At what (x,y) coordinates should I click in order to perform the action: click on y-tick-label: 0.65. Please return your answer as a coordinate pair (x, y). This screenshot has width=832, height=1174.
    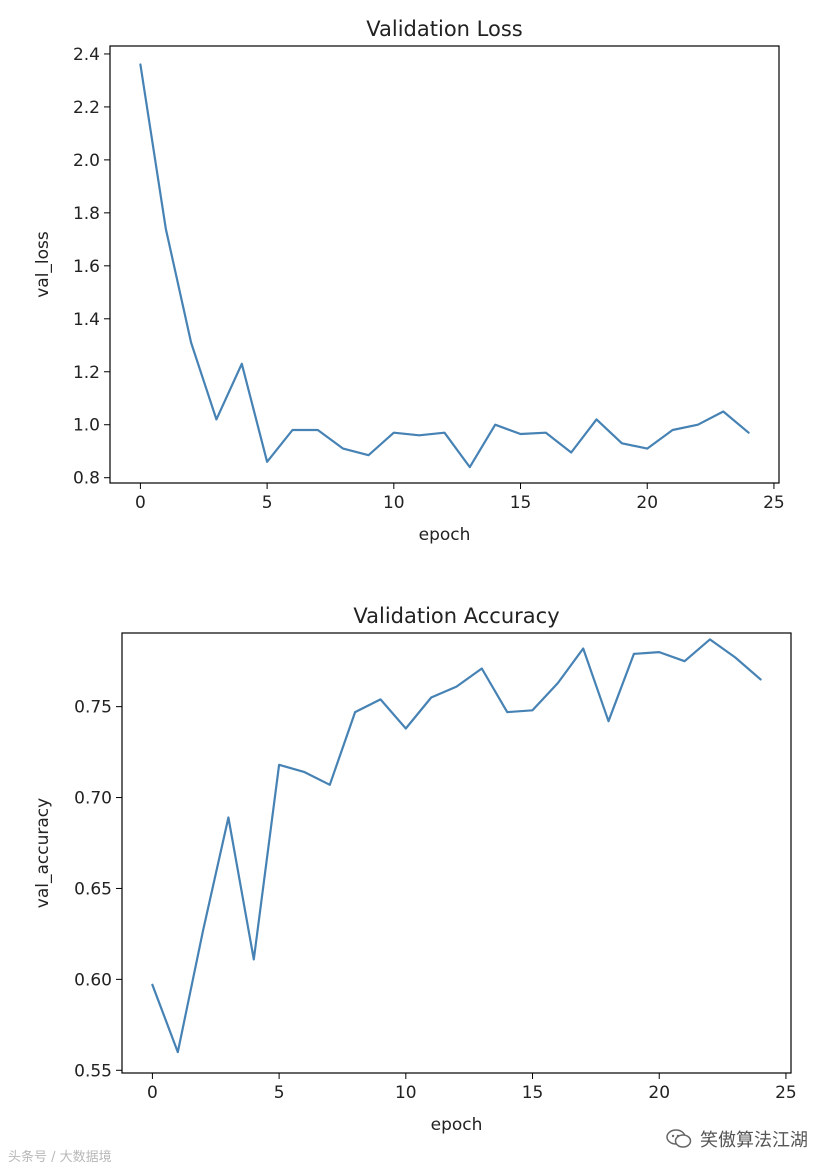
    Looking at the image, I should click on (93, 889).